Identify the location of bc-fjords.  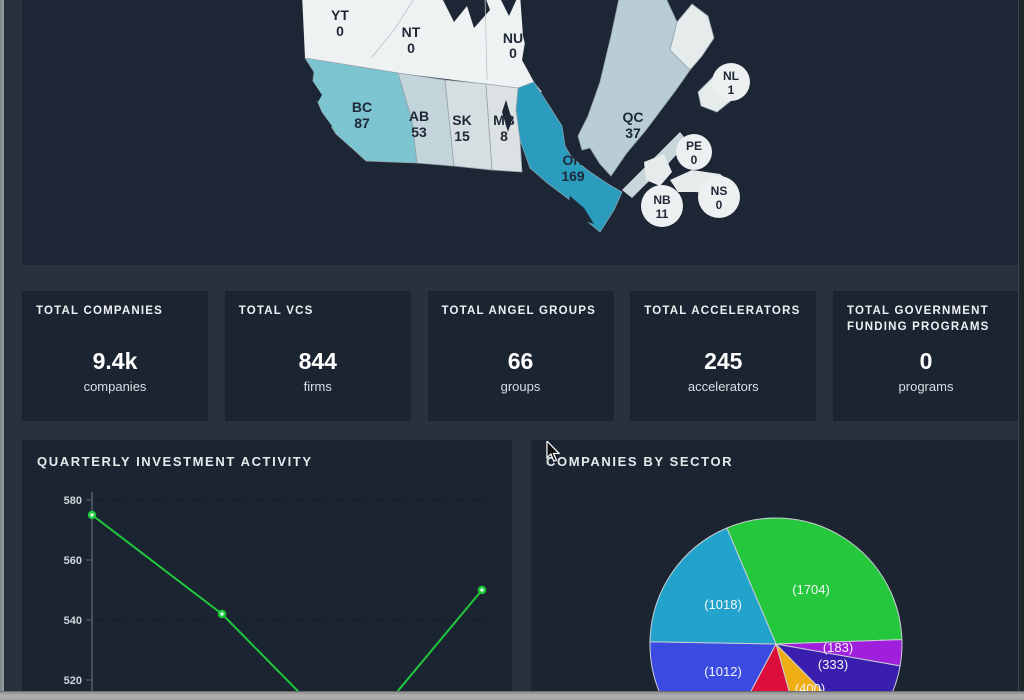
(329, 117).